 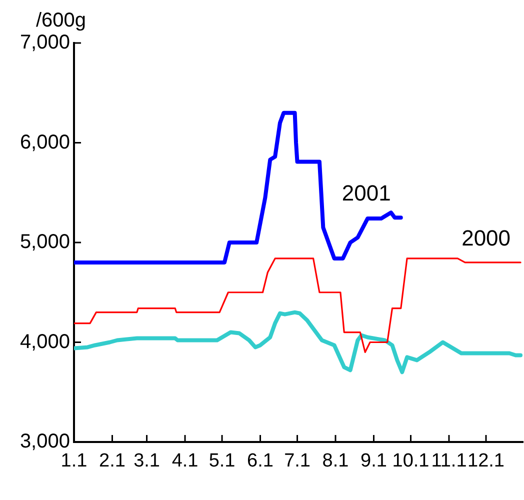 I want to click on y-axis-title: /600g, so click(x=61, y=21).